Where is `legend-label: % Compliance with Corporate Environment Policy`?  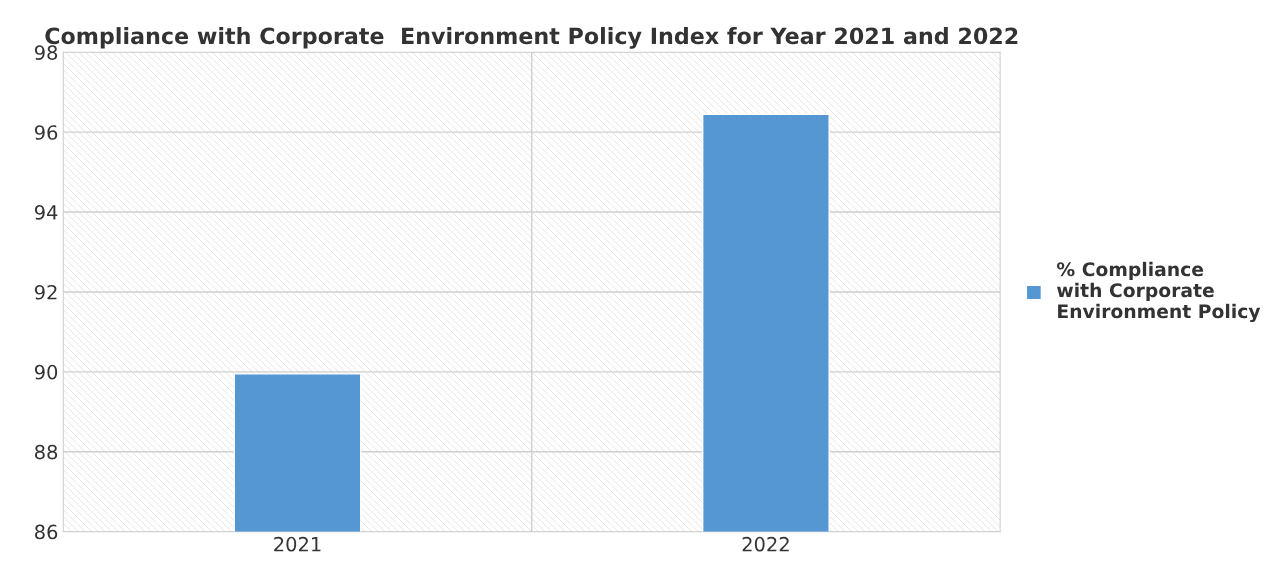 legend-label: % Compliance with Corporate Environment Policy is located at coordinates (1158, 292).